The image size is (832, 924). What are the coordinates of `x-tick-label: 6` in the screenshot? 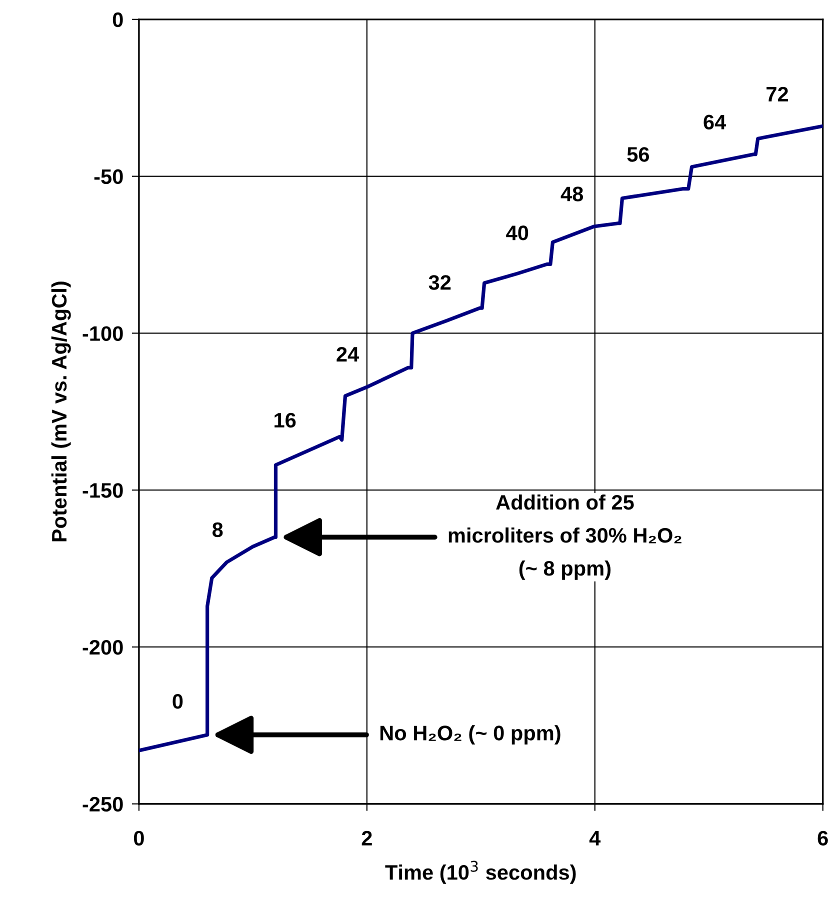 It's located at (823, 838).